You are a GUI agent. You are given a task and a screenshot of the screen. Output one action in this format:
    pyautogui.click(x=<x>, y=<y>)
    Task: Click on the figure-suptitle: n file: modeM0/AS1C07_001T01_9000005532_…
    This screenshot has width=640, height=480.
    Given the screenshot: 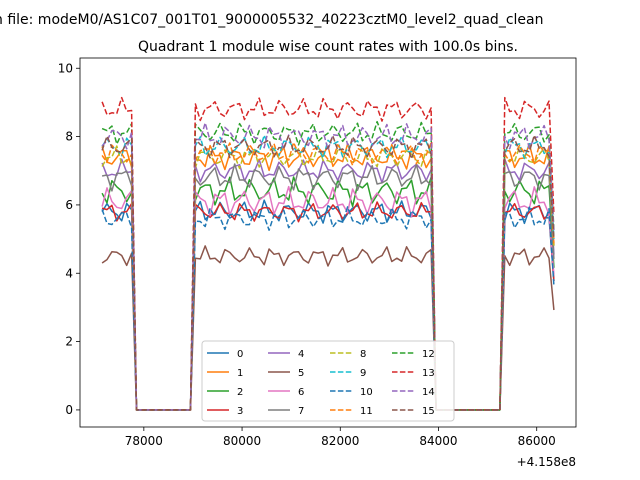 What is the action you would take?
    pyautogui.click(x=271, y=20)
    